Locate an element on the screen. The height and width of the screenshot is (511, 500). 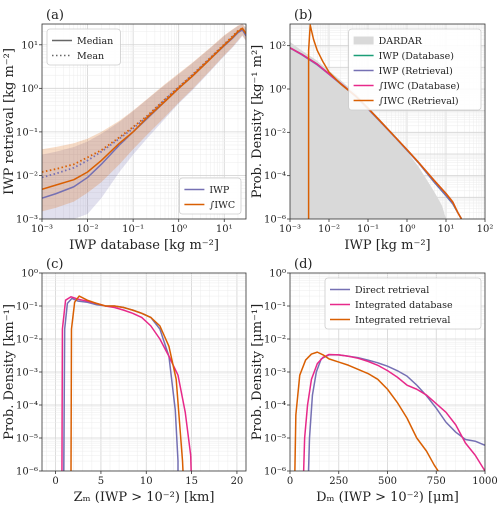
y-axis-label: Prob. Density [μm⁻¹] is located at coordinates (257, 372).